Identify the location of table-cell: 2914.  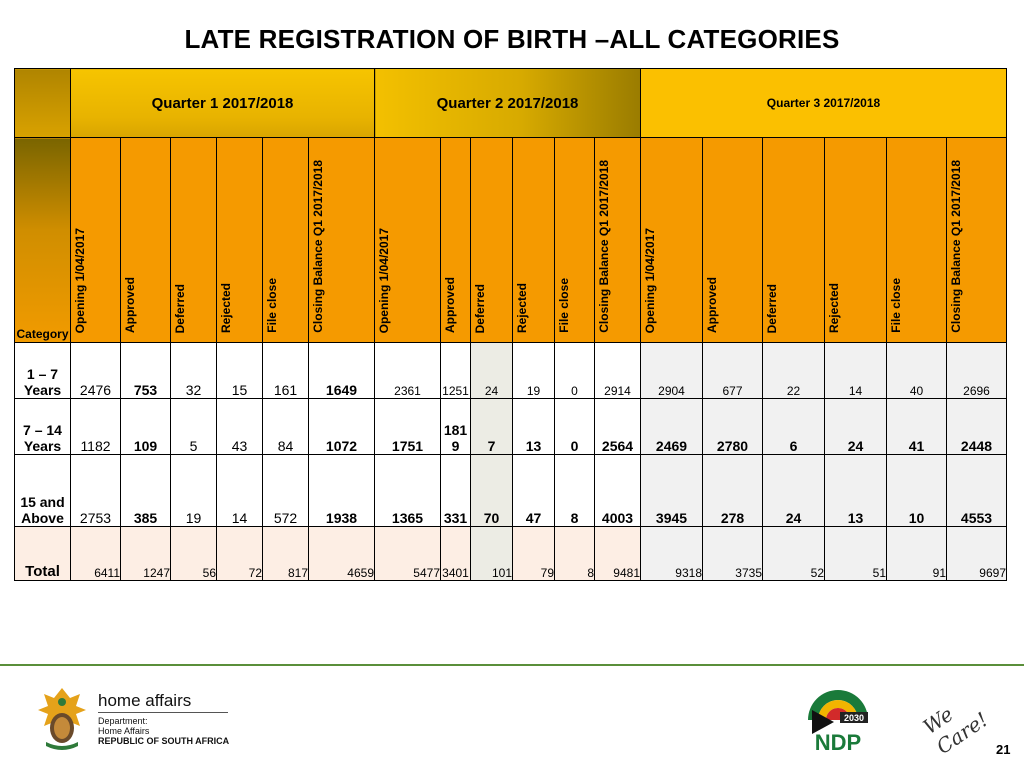
(617, 370).